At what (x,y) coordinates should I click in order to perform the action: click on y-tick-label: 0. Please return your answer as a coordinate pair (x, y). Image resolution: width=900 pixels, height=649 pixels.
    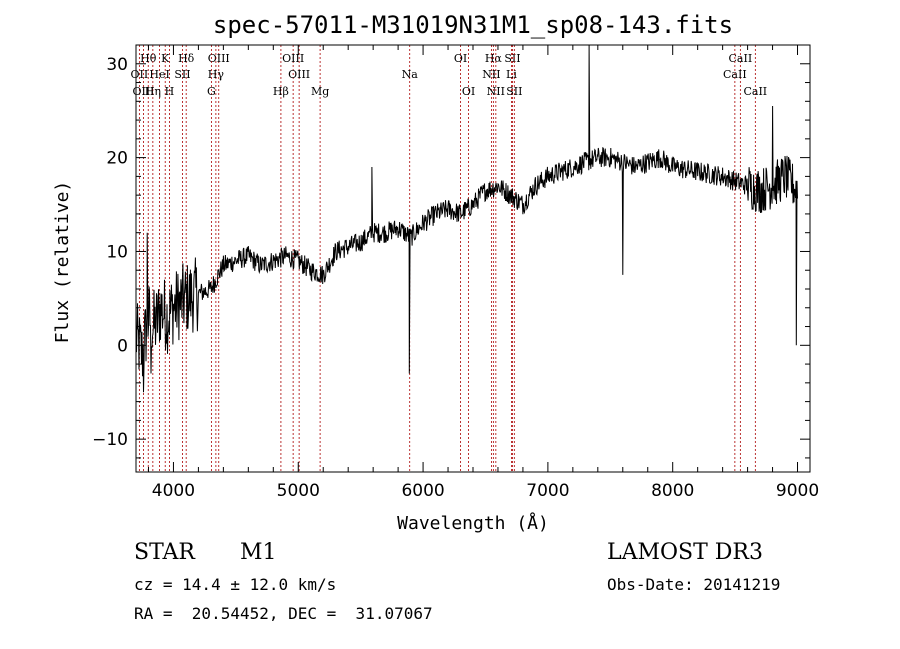
    Looking at the image, I should click on (122, 346).